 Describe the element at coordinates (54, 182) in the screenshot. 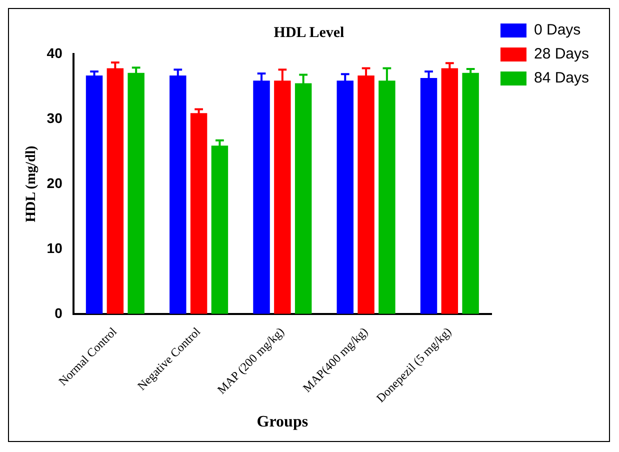

I see `y-tick-label: 20` at that location.